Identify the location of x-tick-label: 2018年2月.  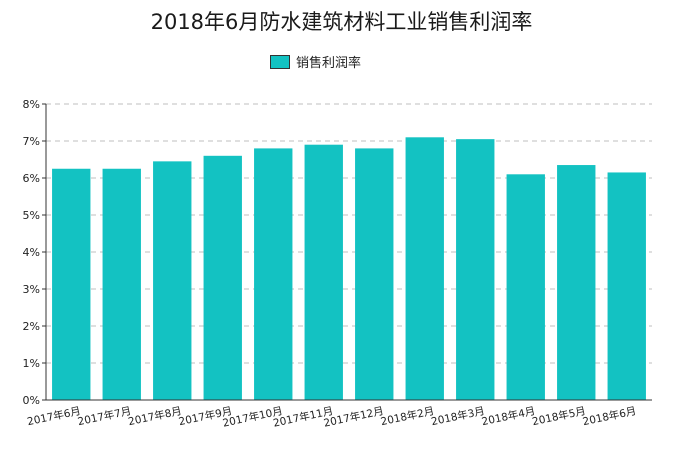
(407, 416).